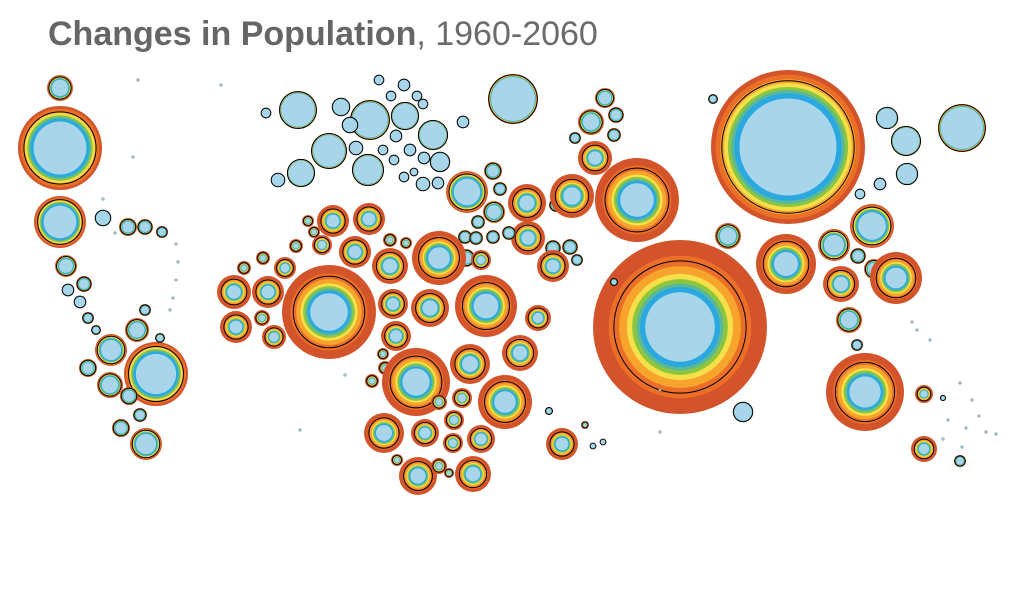 The width and height of the screenshot is (1009, 613). I want to click on title-bold: Changes in Population, so click(232, 34).